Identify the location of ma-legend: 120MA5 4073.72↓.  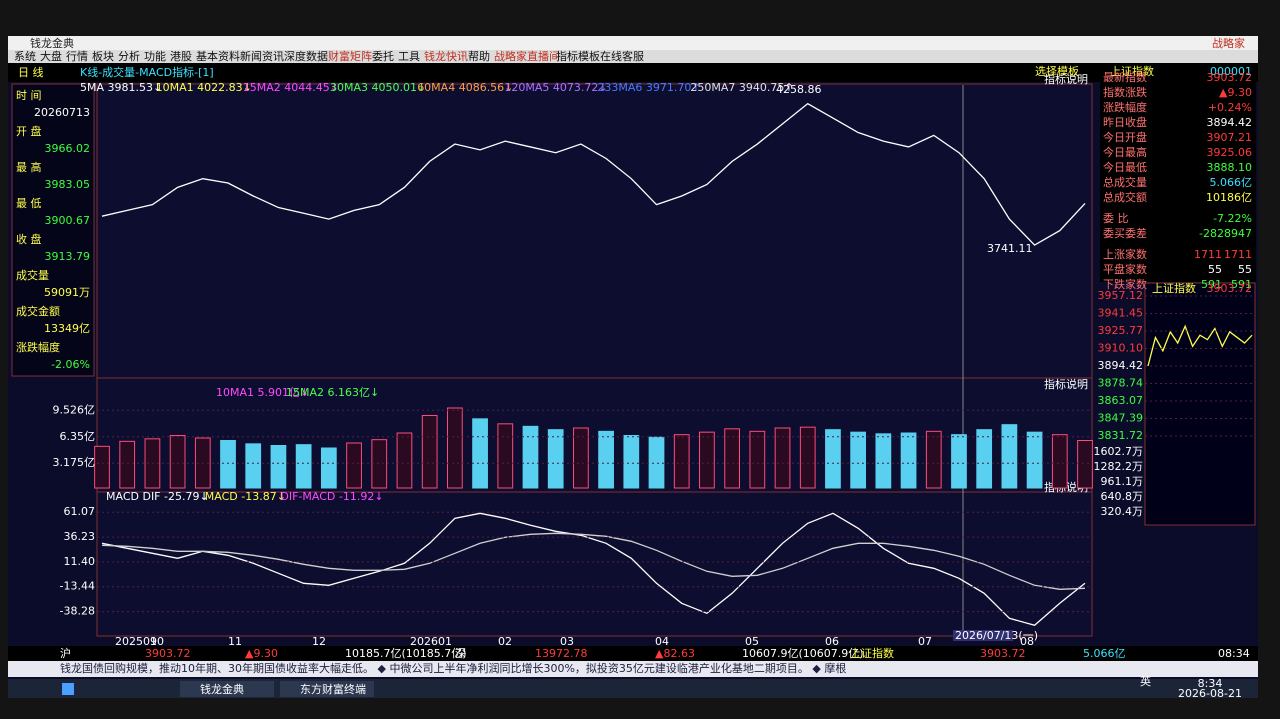
(555, 87).